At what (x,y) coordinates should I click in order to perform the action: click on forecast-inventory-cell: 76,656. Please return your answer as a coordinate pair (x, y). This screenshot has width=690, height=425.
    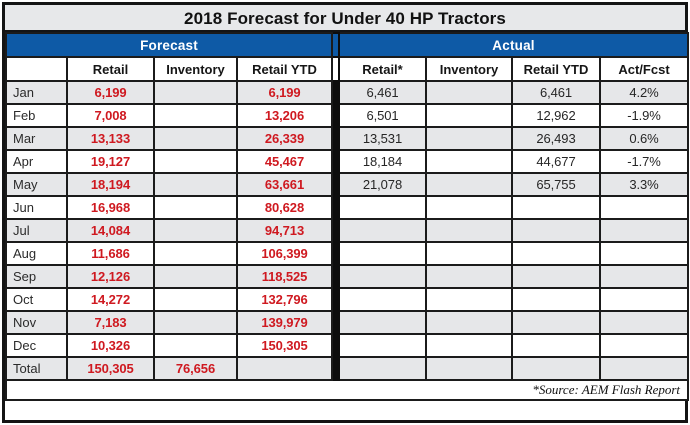
    Looking at the image, I should click on (195, 368).